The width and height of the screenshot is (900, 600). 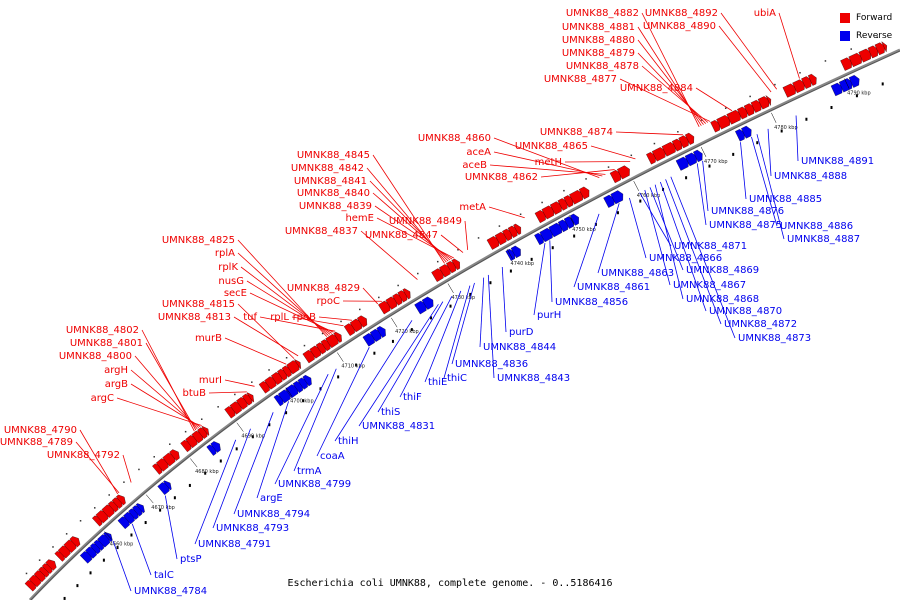 What do you see at coordinates (40, 430) in the screenshot?
I see `gene-label: UMNK88_4790` at bounding box center [40, 430].